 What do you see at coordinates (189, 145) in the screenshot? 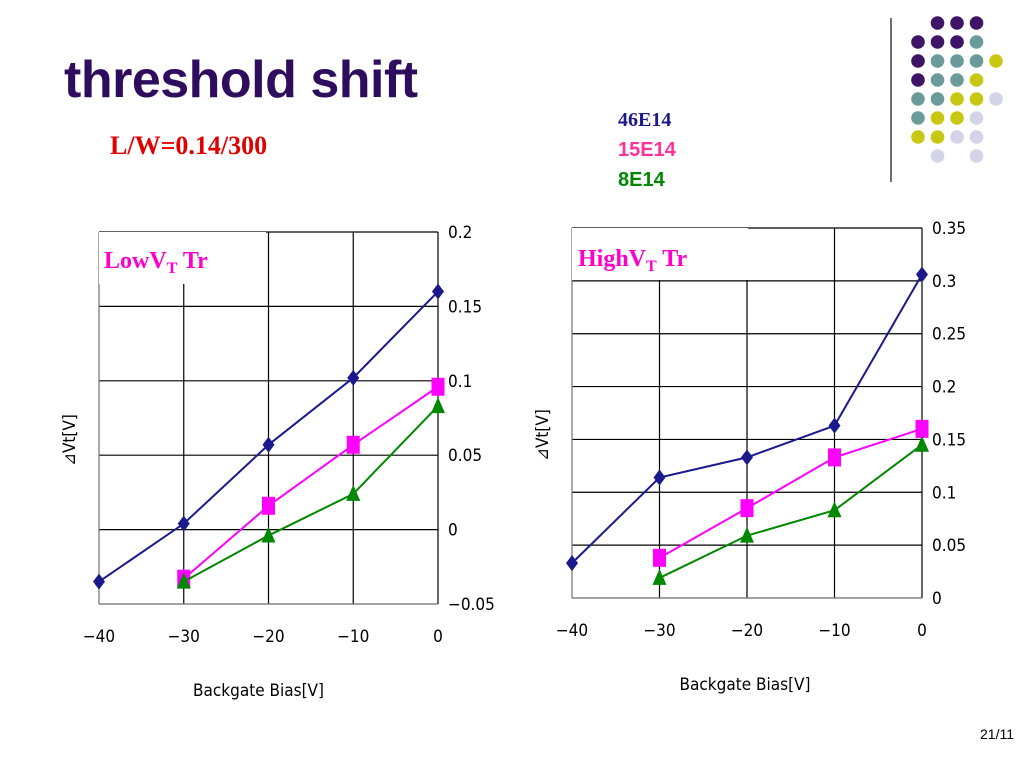
I see `slide-subtitle: L/W=0.14/300` at bounding box center [189, 145].